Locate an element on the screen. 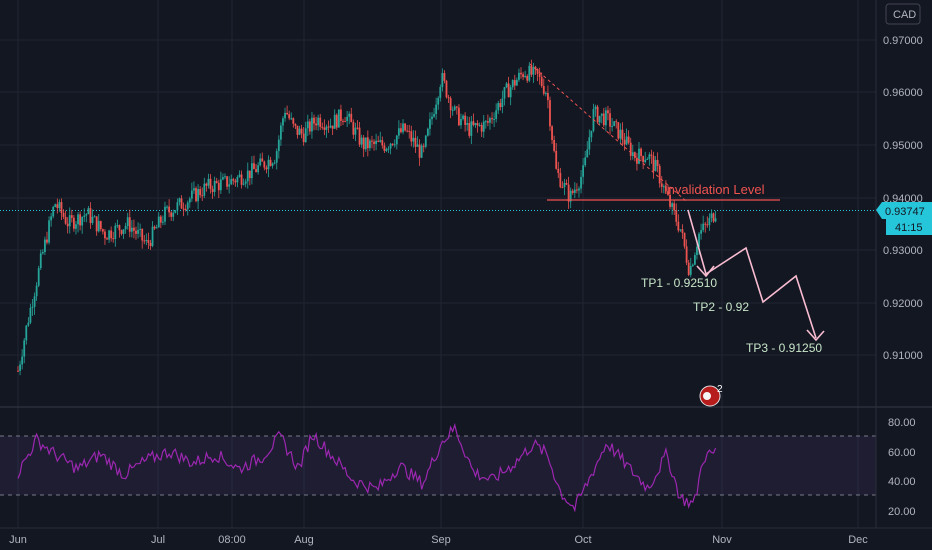  time-axis: Jun Jul 08:00 Aug Sep Oct Nov Dec is located at coordinates (438, 540).